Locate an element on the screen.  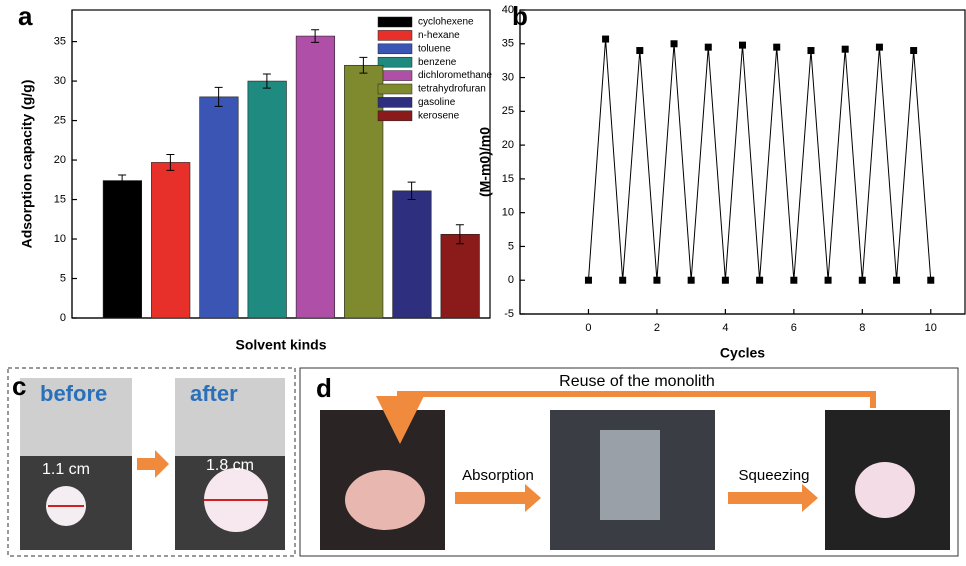
x-axis-label: Solvent kinds is located at coordinates (280, 345).